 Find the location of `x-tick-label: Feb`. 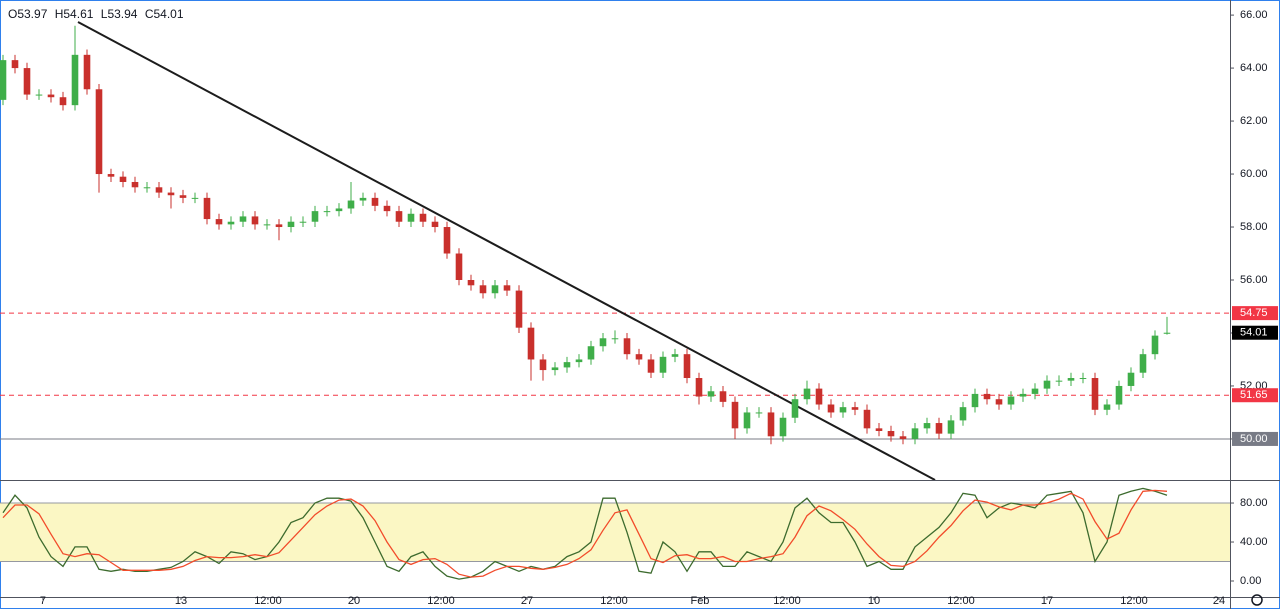

x-tick-label: Feb is located at coordinates (699, 601).